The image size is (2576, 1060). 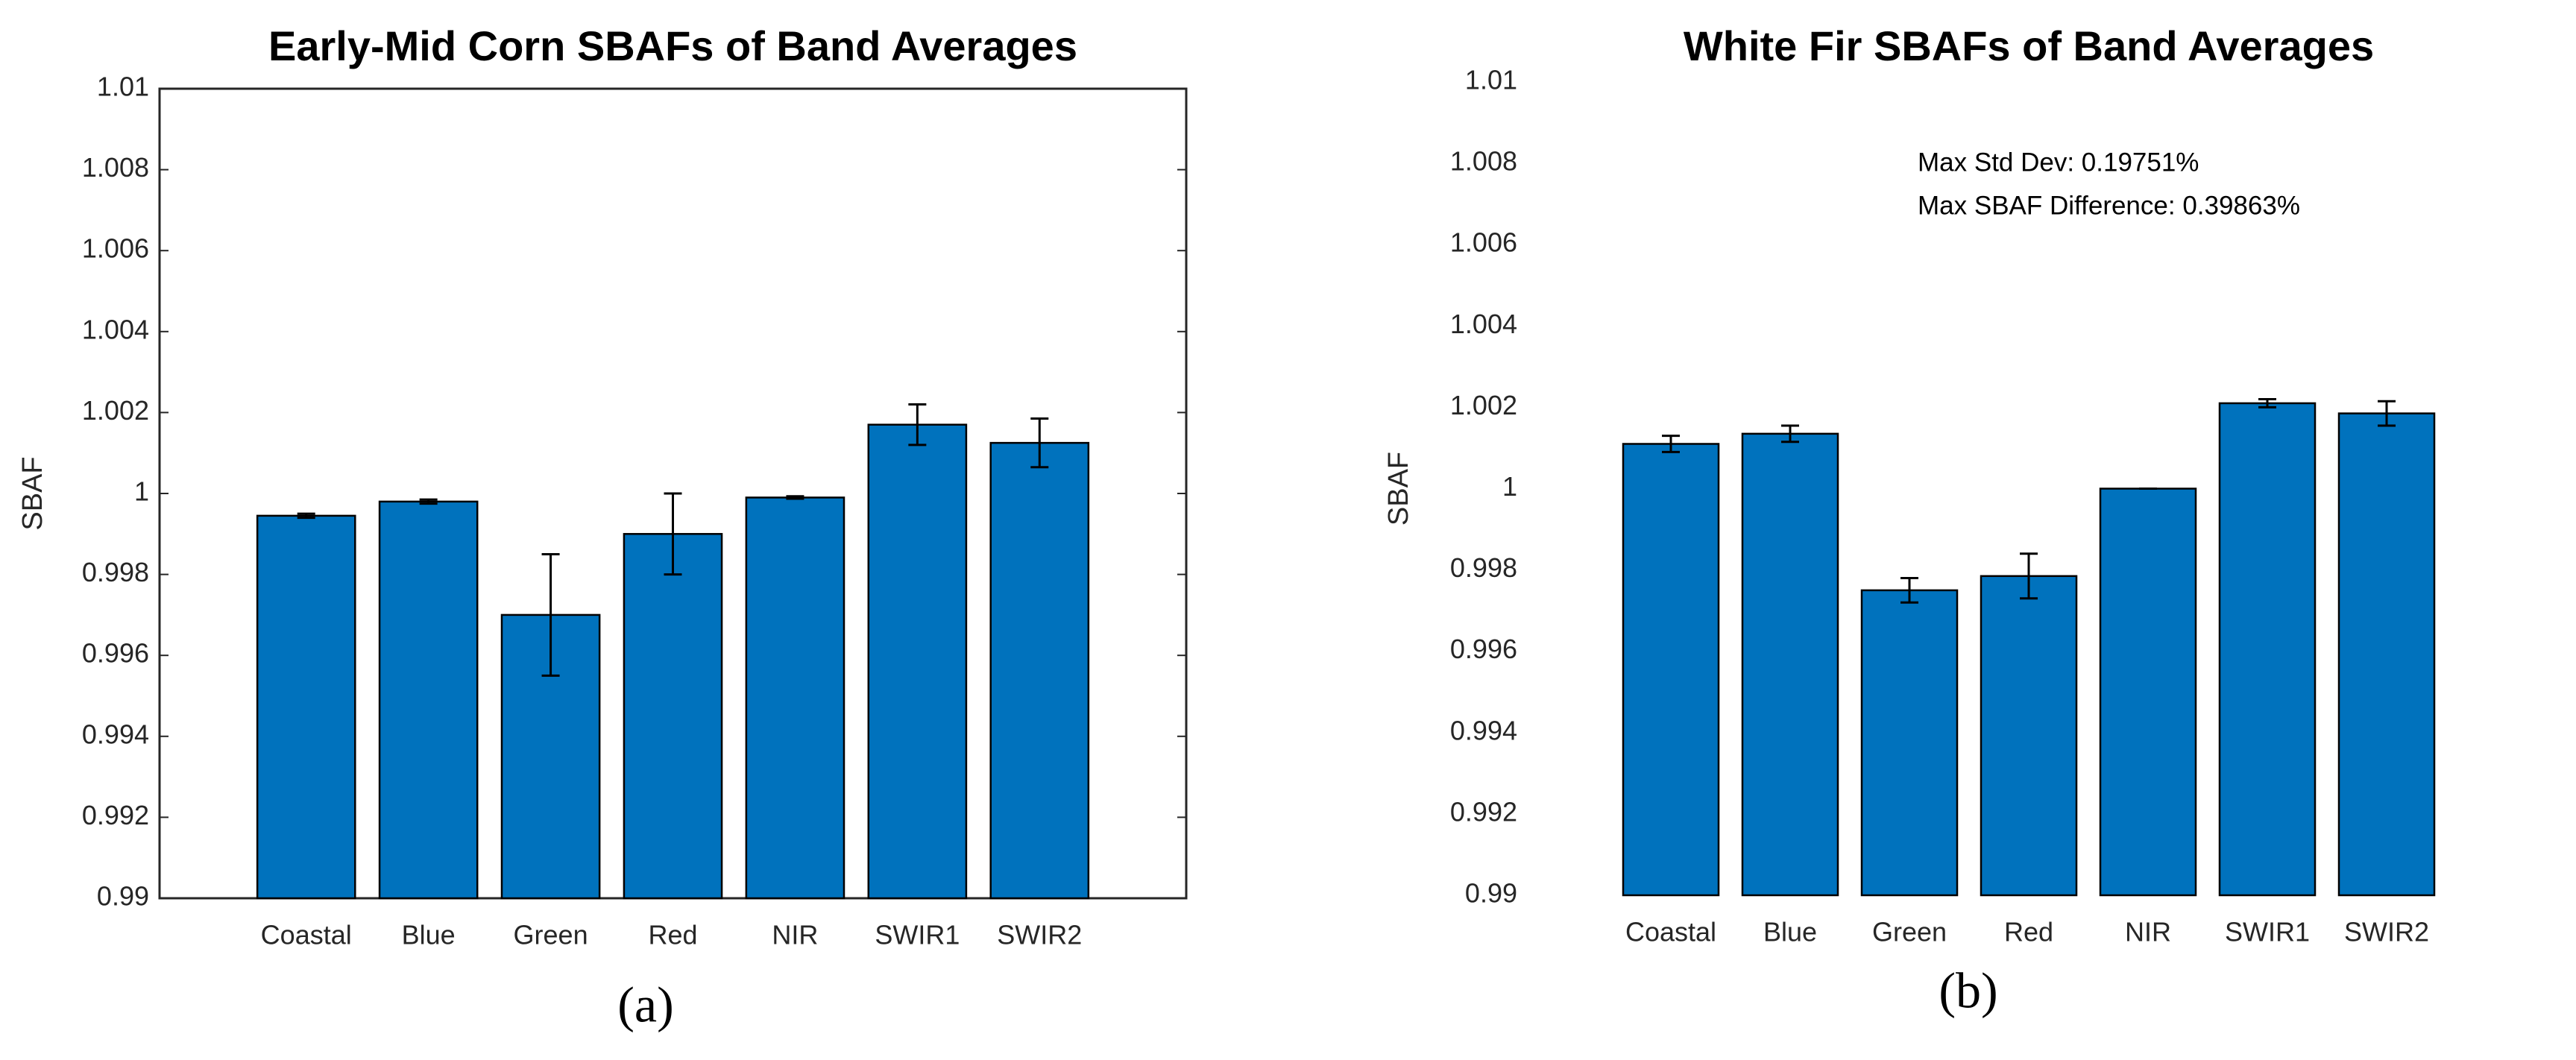 I want to click on annotation: Max SBAF Difference: 0.39863%, so click(x=2109, y=206).